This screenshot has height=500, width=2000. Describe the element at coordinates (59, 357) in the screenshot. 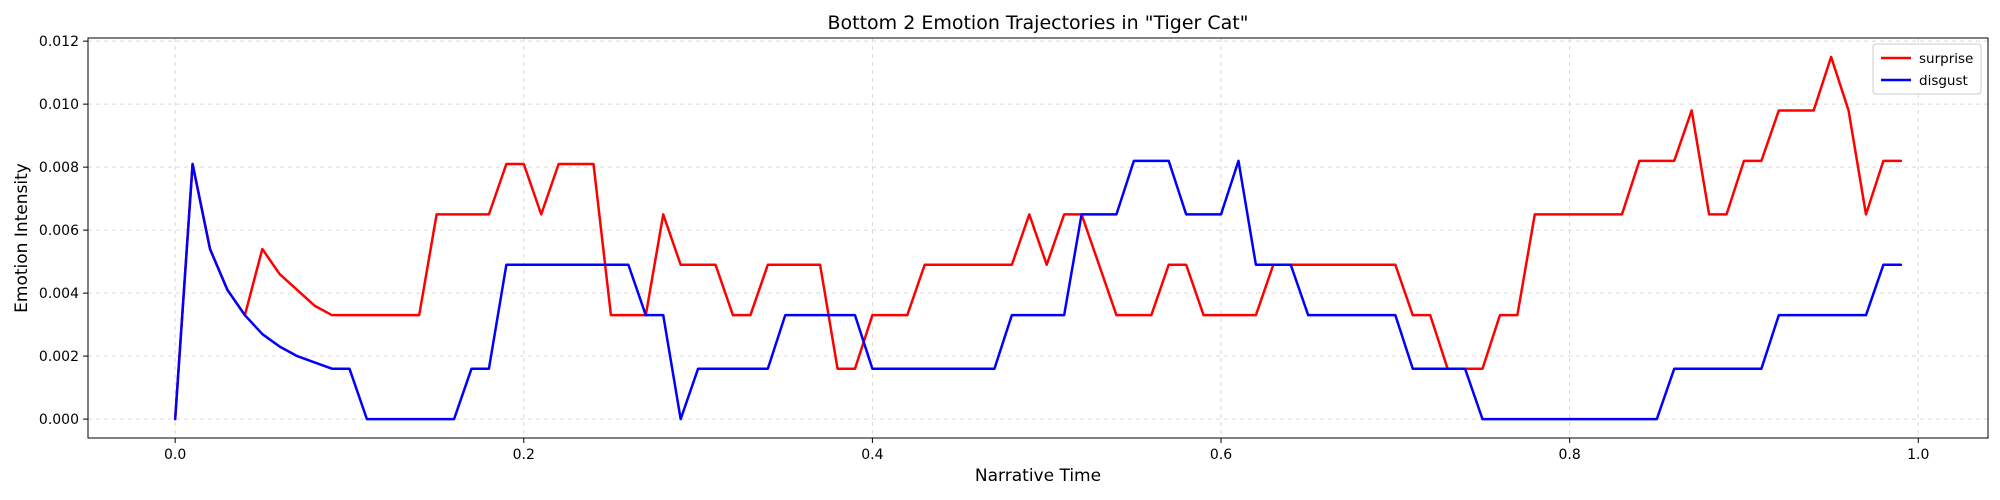

I see `y-tick-label: 0.002` at that location.